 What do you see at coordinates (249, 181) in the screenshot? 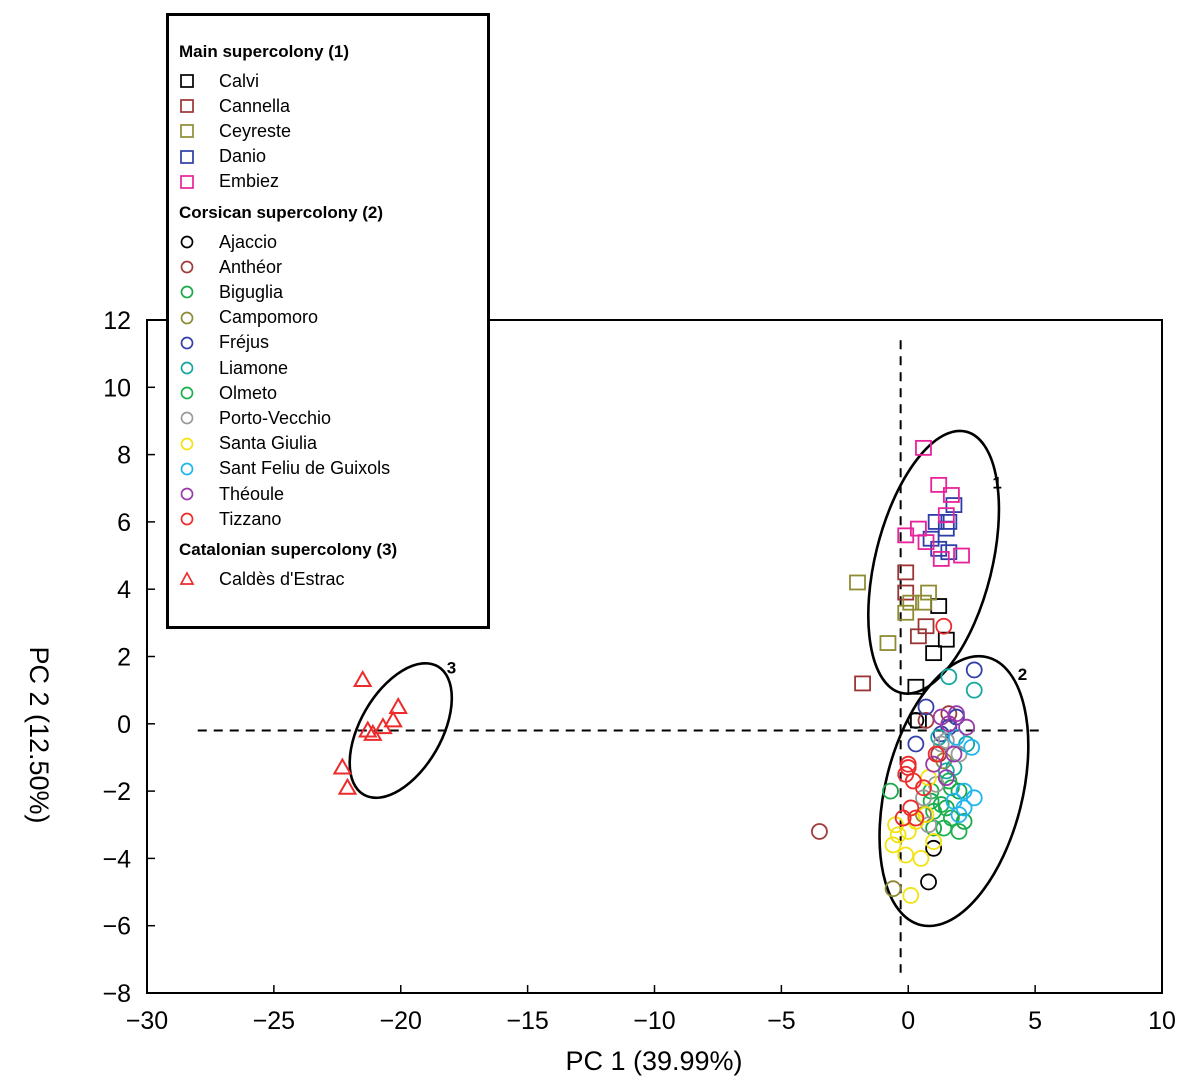
I see `legend-item-label: Embiez` at bounding box center [249, 181].